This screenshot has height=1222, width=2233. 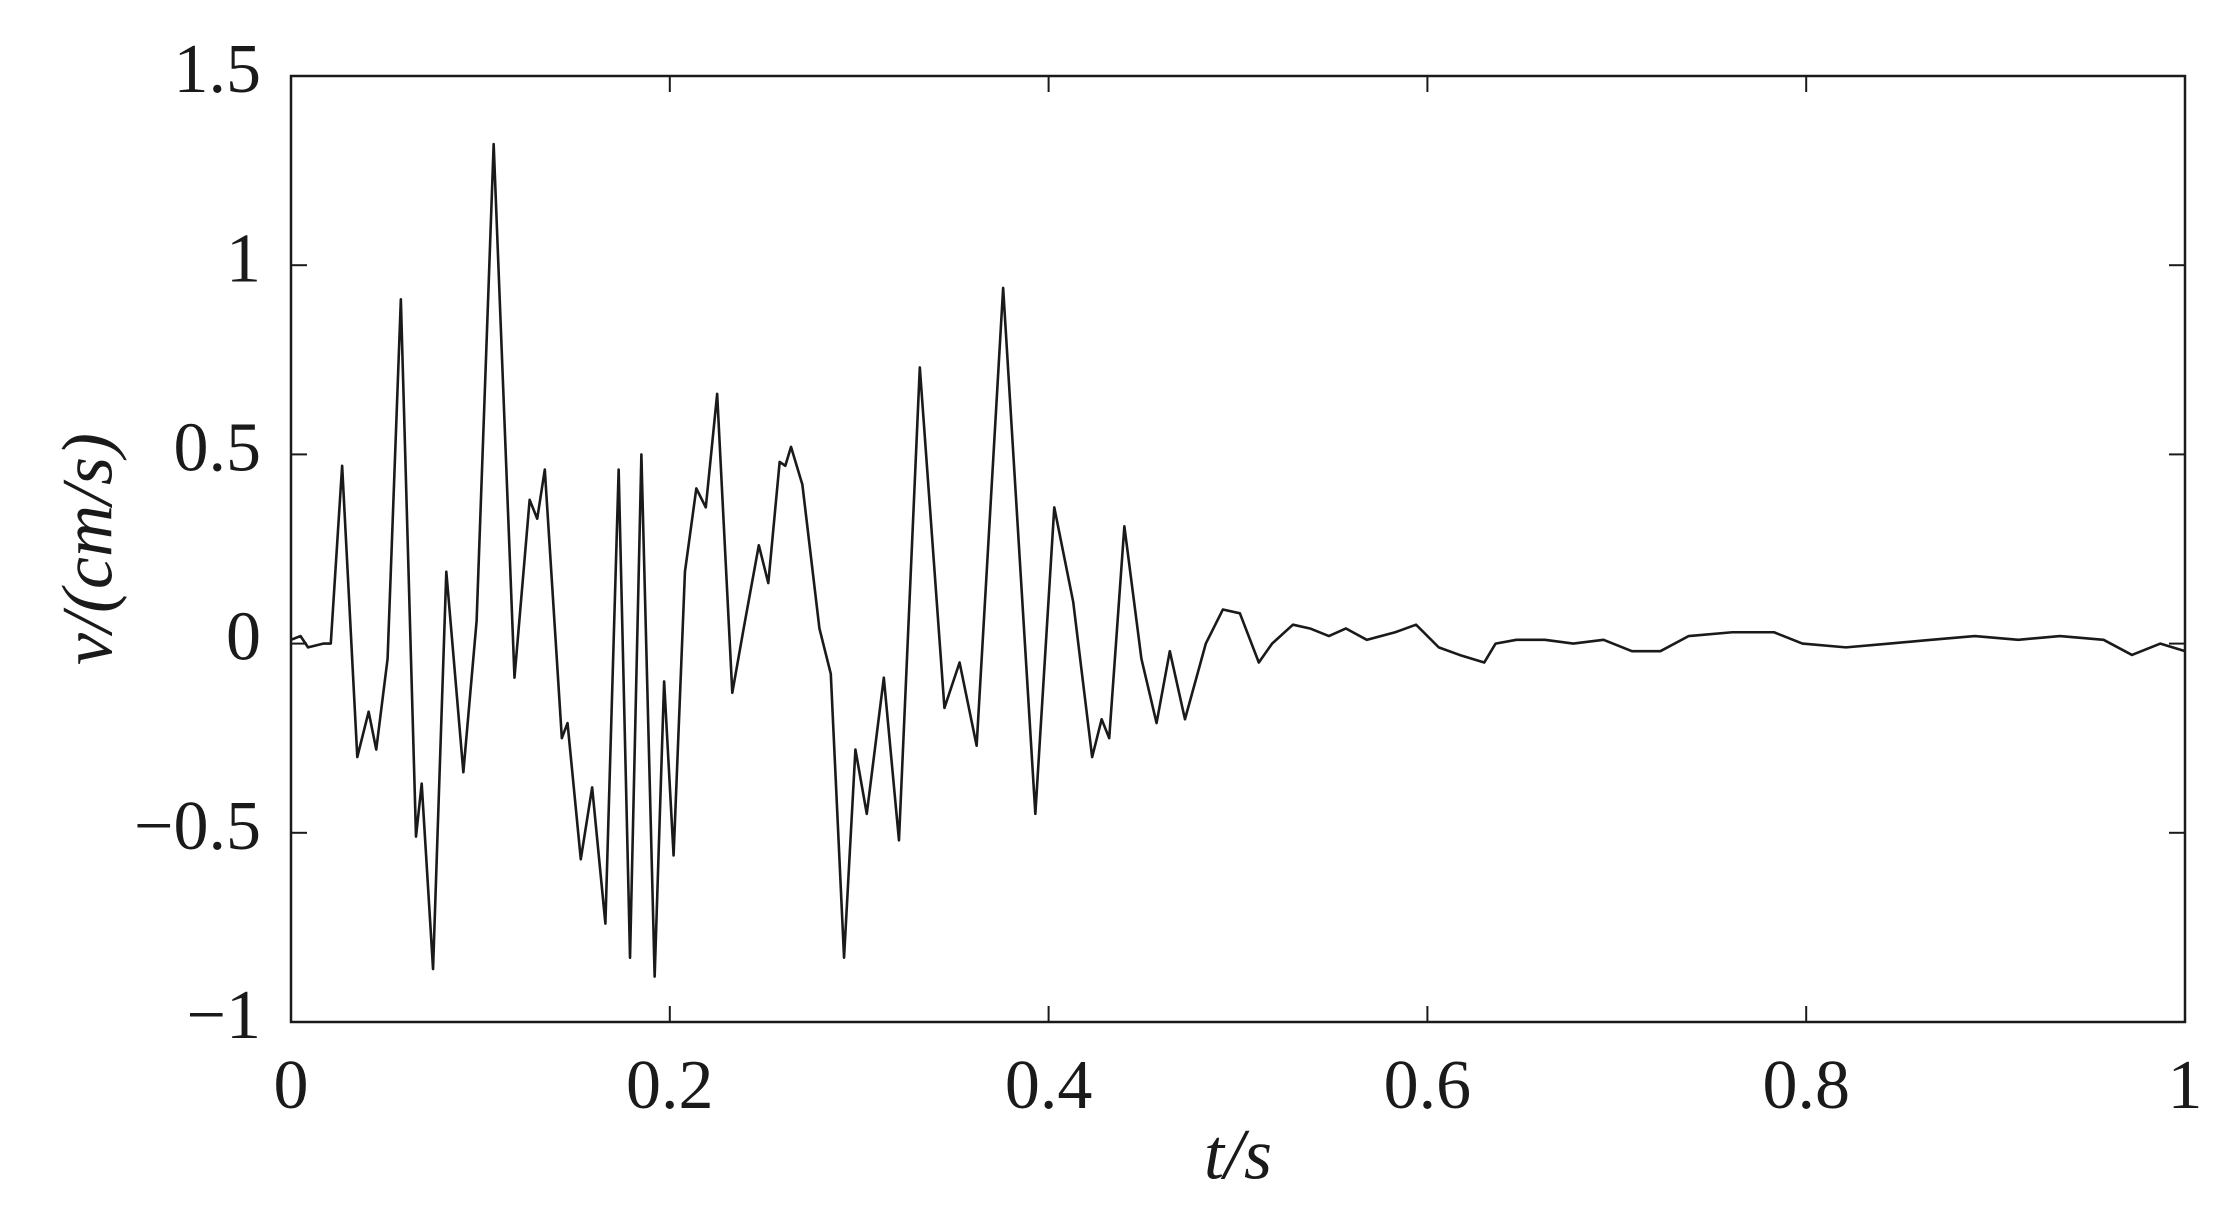 I want to click on x-tick-label: 0.2, so click(x=670, y=1085).